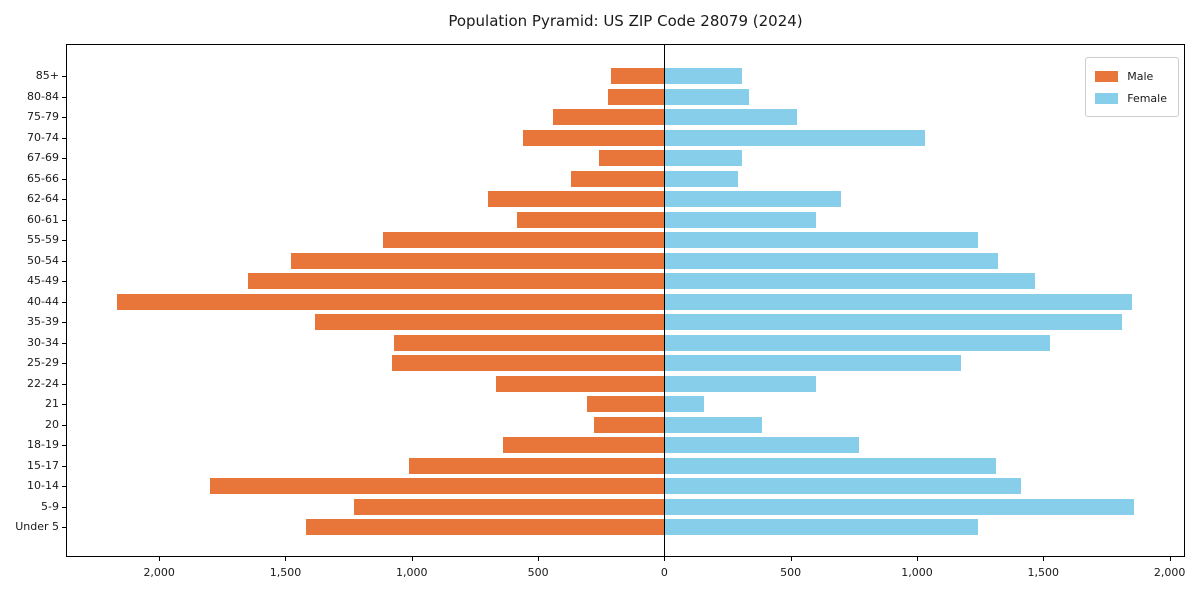 The image size is (1200, 600). What do you see at coordinates (43, 199) in the screenshot?
I see `y-axis-label-62-64: 62-64` at bounding box center [43, 199].